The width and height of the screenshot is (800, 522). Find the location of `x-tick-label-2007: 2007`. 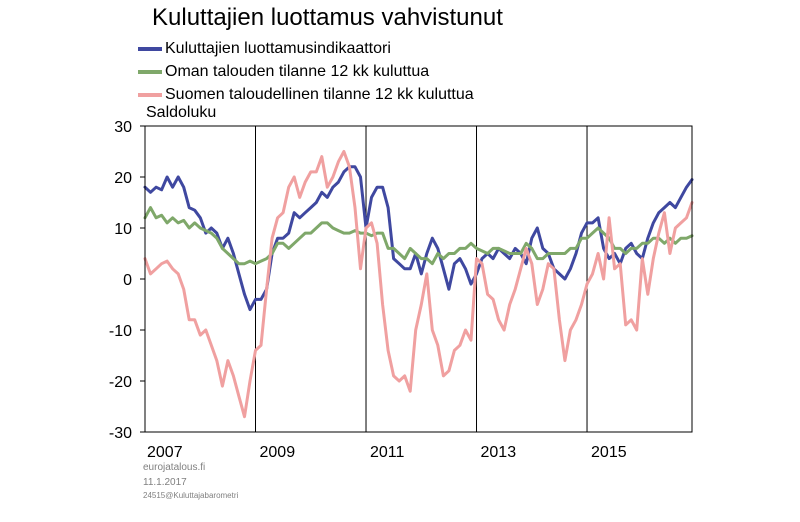

x-tick-label-2007: 2007 is located at coordinates (165, 452).